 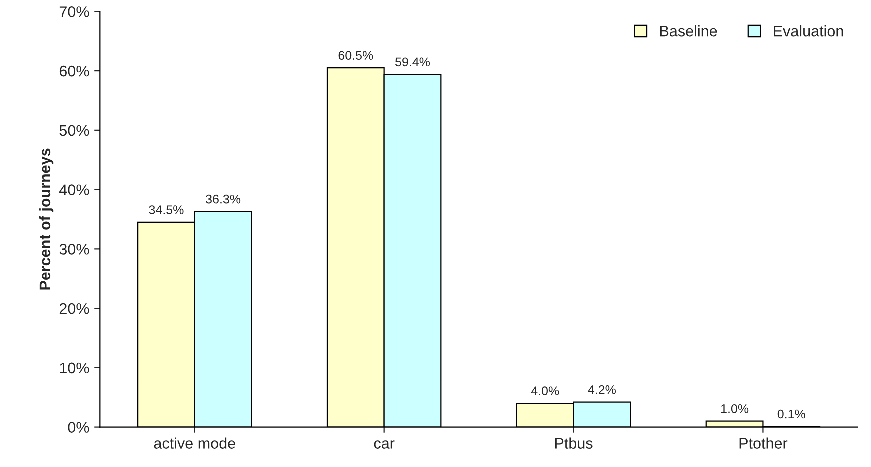 I want to click on data-label: 4.2%, so click(x=602, y=389).